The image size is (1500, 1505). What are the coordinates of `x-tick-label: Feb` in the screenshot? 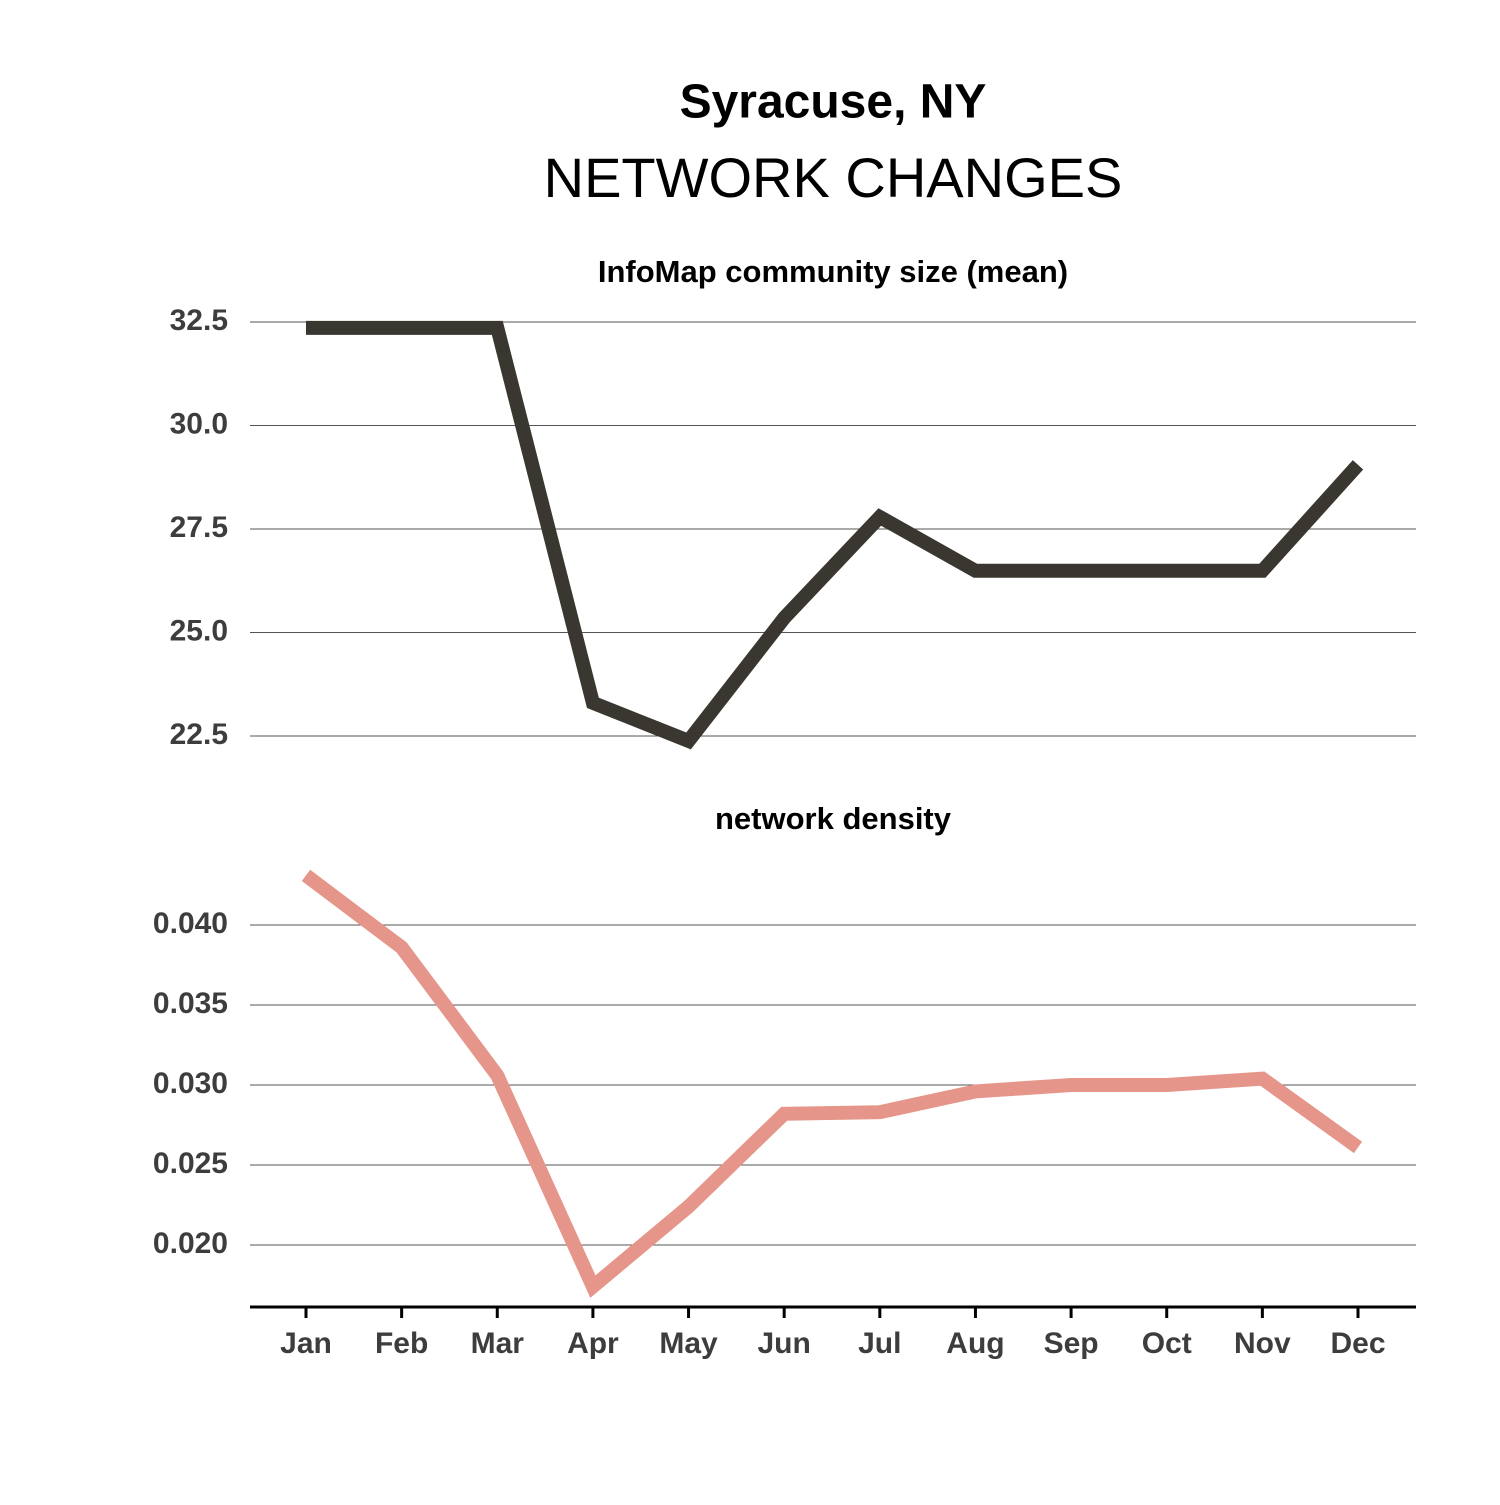 It's located at (401, 1343).